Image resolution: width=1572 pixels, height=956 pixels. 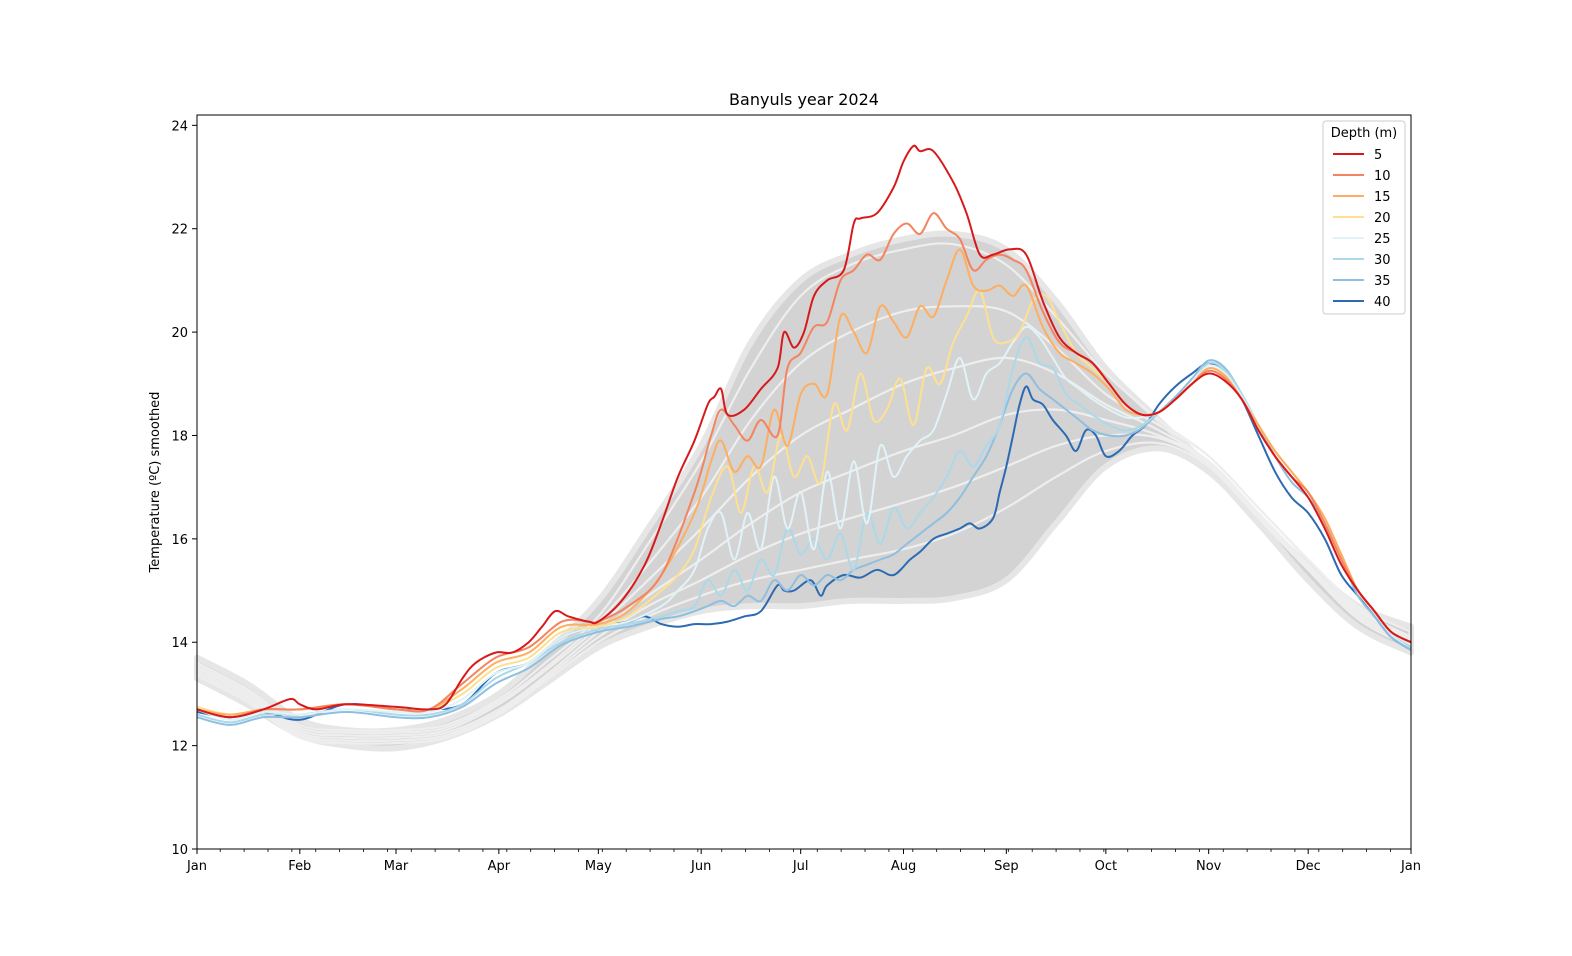 What do you see at coordinates (299, 866) in the screenshot?
I see `x-tick-label: Feb` at bounding box center [299, 866].